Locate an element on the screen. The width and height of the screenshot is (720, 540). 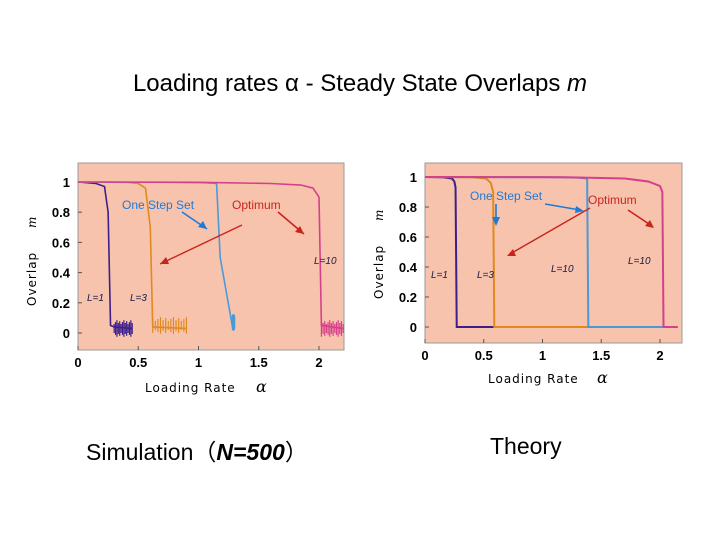
y-axis-label-left: Overlap is located at coordinates (32, 279).